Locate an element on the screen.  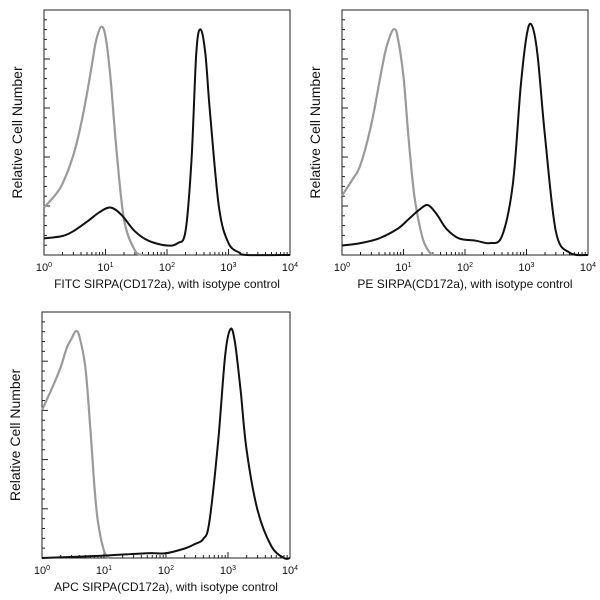
x-axis-label: PE SIRPA(CD172a), with isotype control is located at coordinates (464, 284).